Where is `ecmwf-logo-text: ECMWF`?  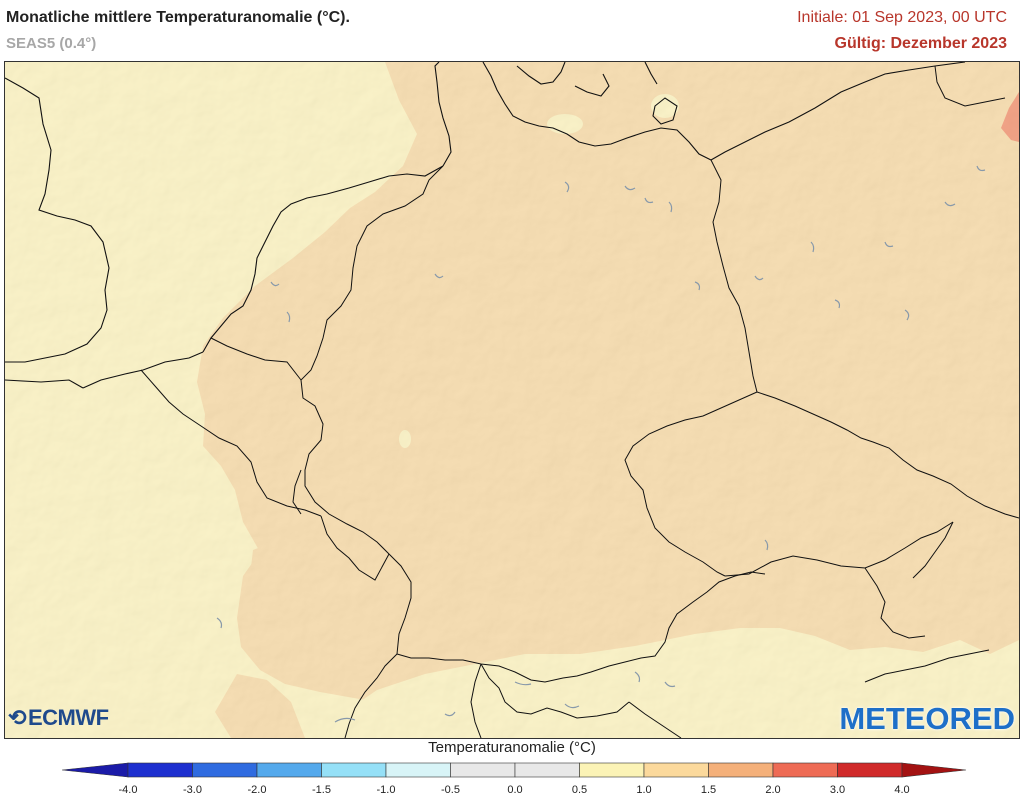 ecmwf-logo-text: ECMWF is located at coordinates (68, 717).